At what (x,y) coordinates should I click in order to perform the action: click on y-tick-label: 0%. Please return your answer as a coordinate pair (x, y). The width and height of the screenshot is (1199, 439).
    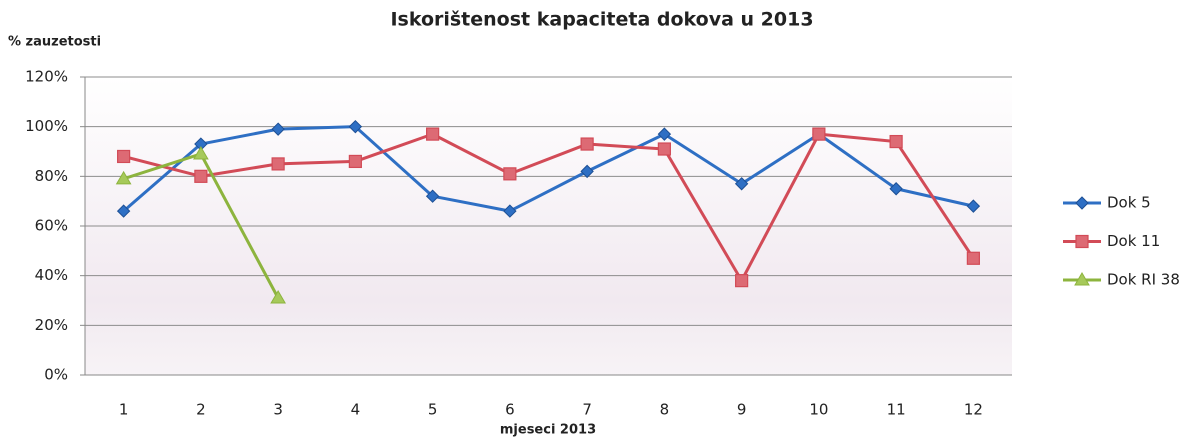
    Looking at the image, I should click on (56, 375).